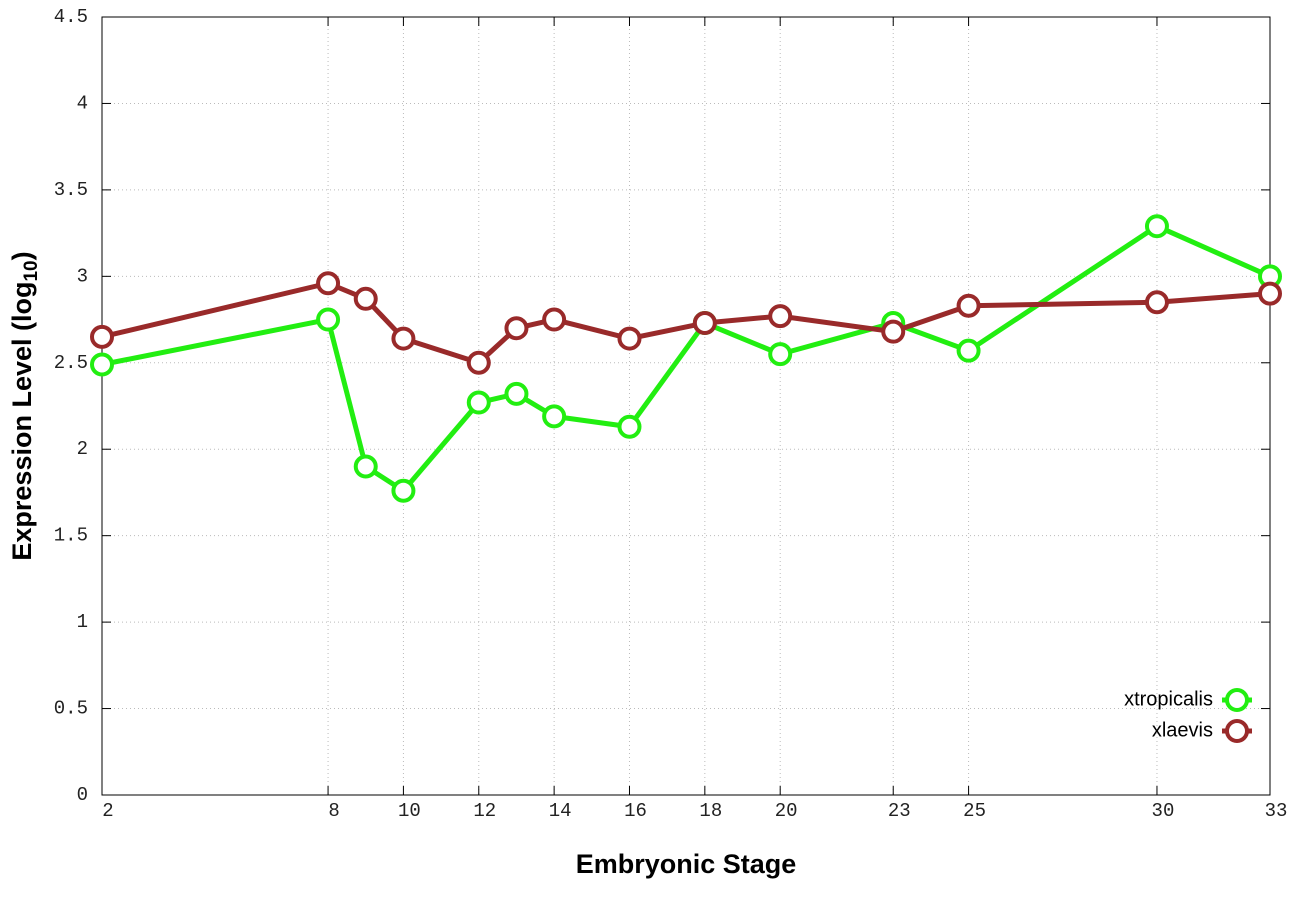  What do you see at coordinates (1182, 730) in the screenshot?
I see `legend-label: xlaevis` at bounding box center [1182, 730].